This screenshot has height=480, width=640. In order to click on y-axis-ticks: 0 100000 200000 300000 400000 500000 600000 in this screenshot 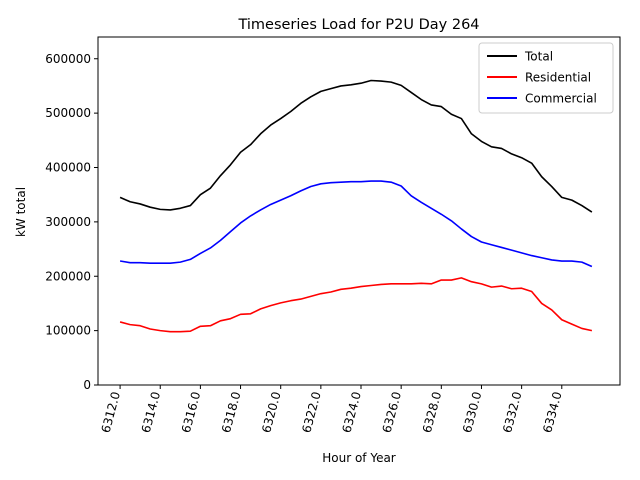, I will do `click(71, 222)`.